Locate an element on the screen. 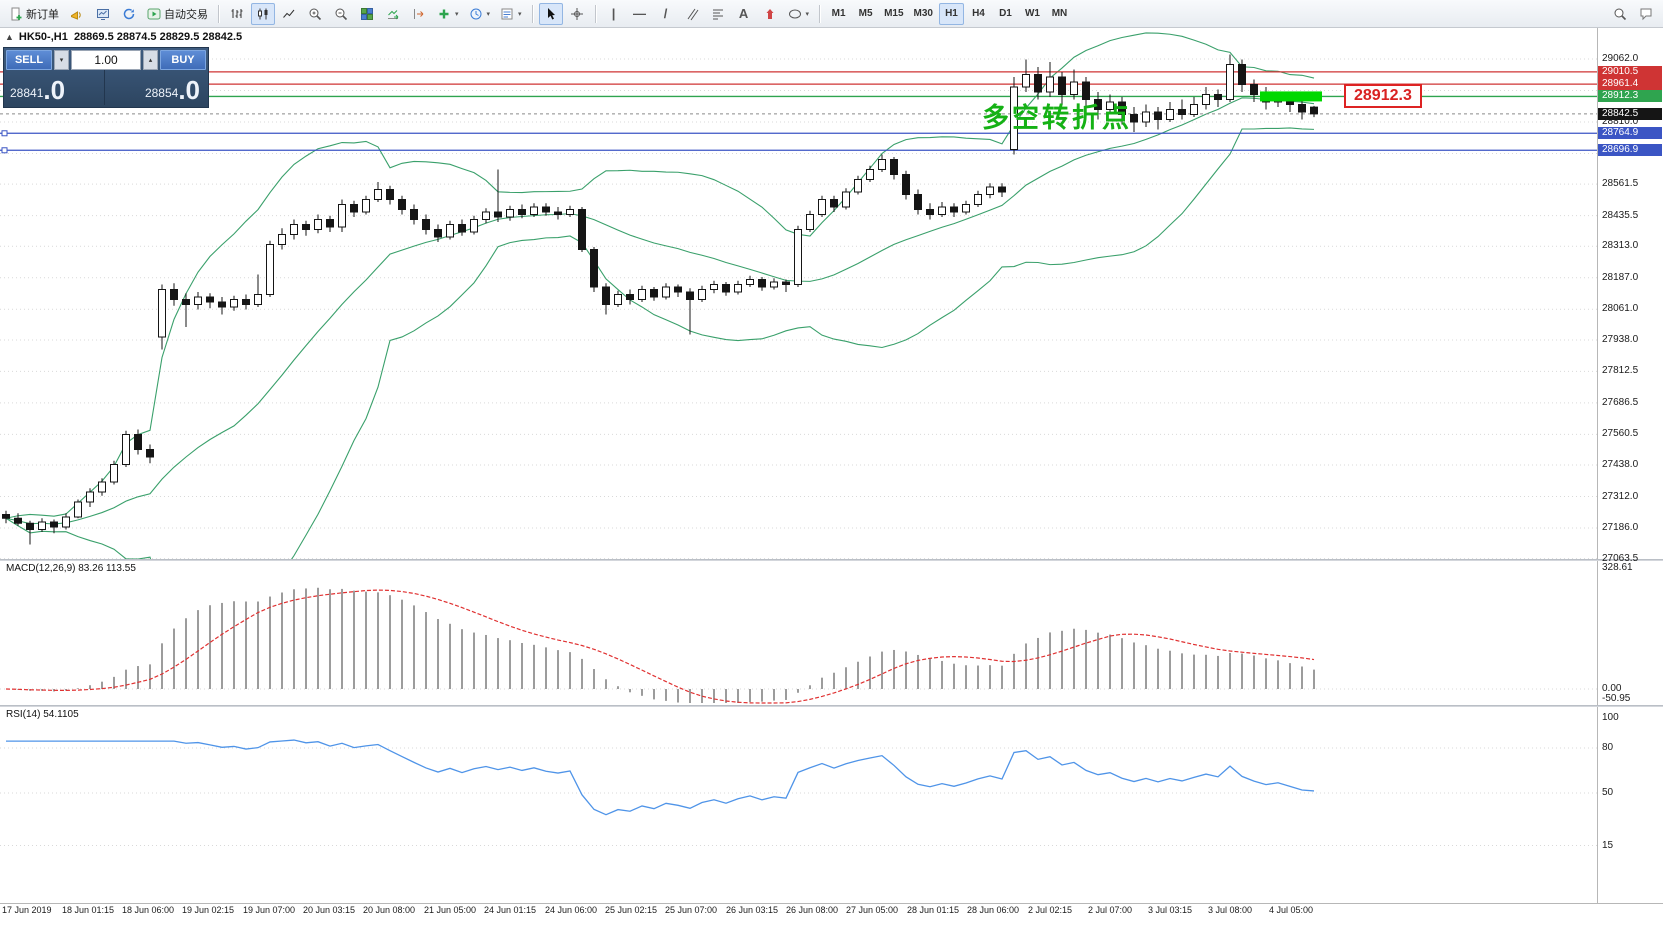 The width and height of the screenshot is (1663, 952). timeframe-m30-button: M30 is located at coordinates (923, 14).